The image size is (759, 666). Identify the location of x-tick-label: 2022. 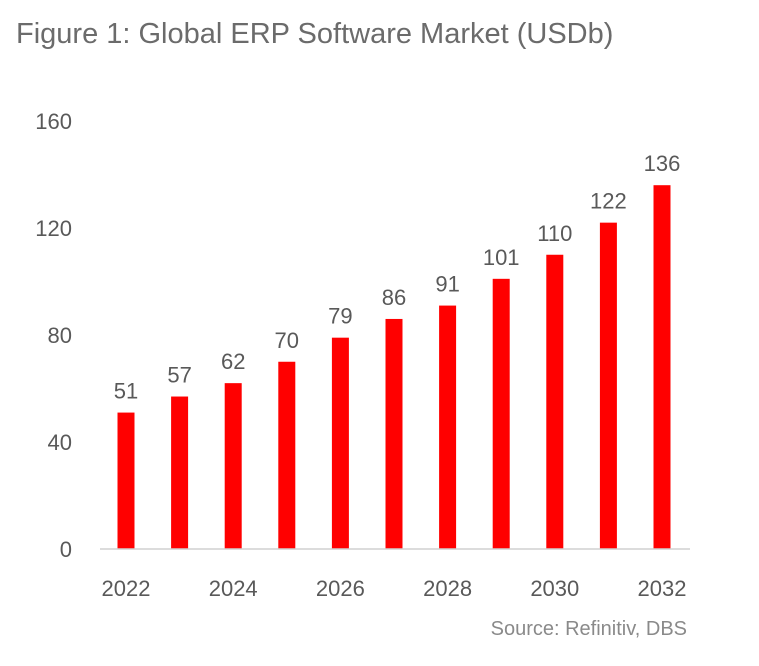
(126, 588).